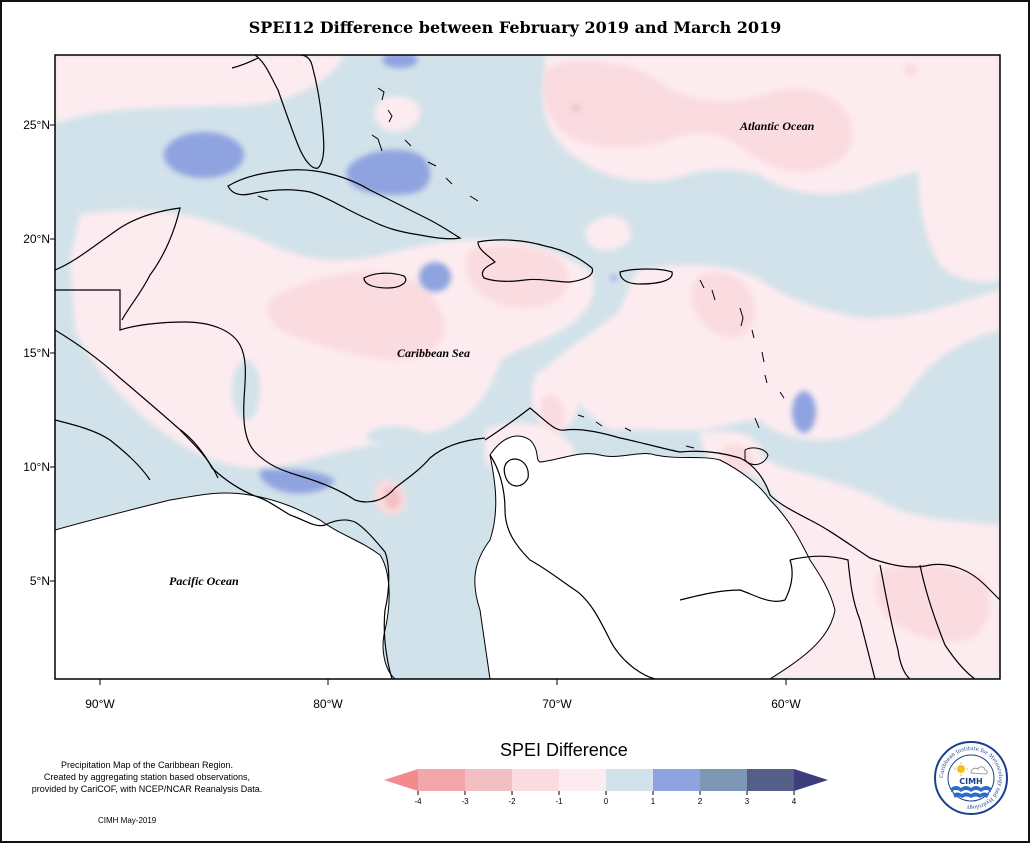 The height and width of the screenshot is (843, 1030). What do you see at coordinates (628, 429) in the screenshot?
I see `island-bonaire` at bounding box center [628, 429].